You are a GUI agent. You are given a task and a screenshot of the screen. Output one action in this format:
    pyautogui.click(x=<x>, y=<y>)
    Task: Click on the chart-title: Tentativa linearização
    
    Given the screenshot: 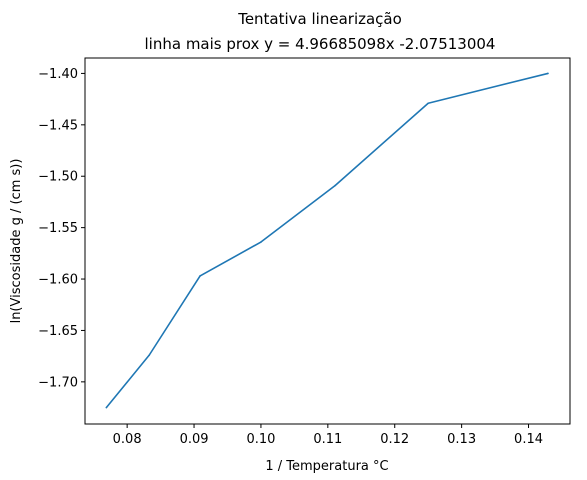 What is the action you would take?
    pyautogui.click(x=319, y=19)
    